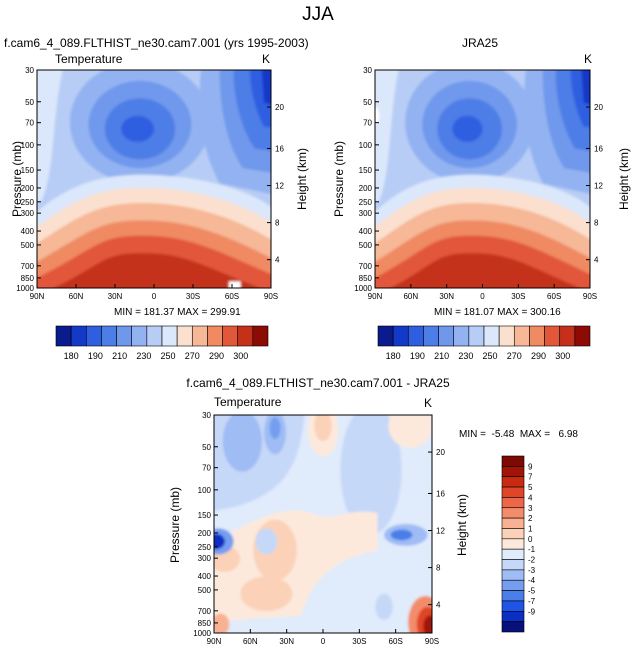  Describe the element at coordinates (428, 403) in the screenshot. I see `panel3-units: K` at that location.